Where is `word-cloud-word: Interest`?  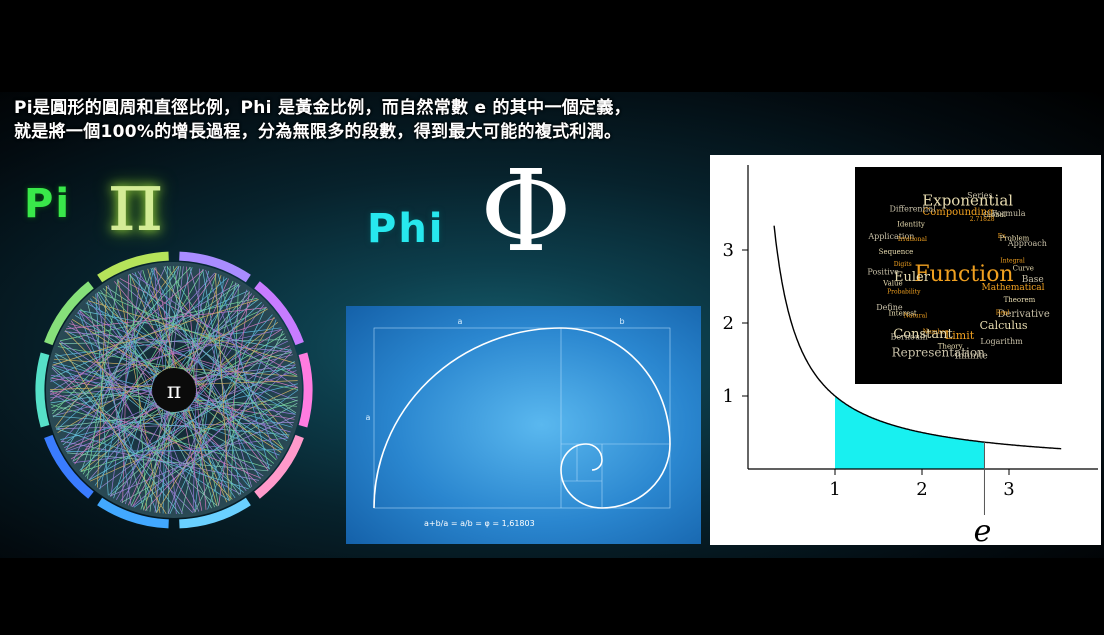
word-cloud-word: Interest is located at coordinates (903, 314).